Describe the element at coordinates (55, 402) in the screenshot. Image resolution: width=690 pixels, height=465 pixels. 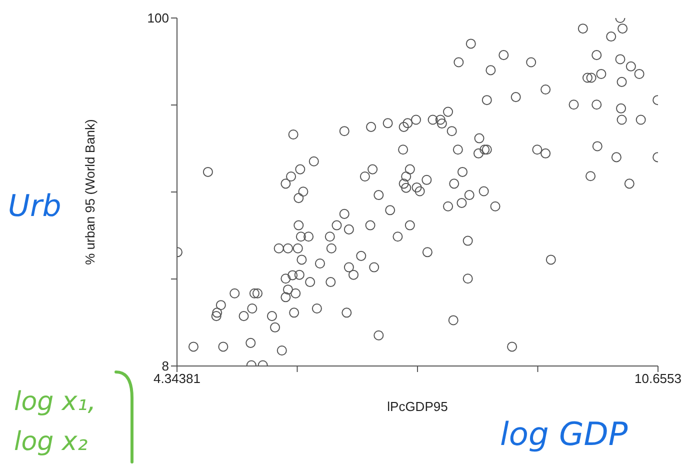
I see `text: log x₁,` at that location.